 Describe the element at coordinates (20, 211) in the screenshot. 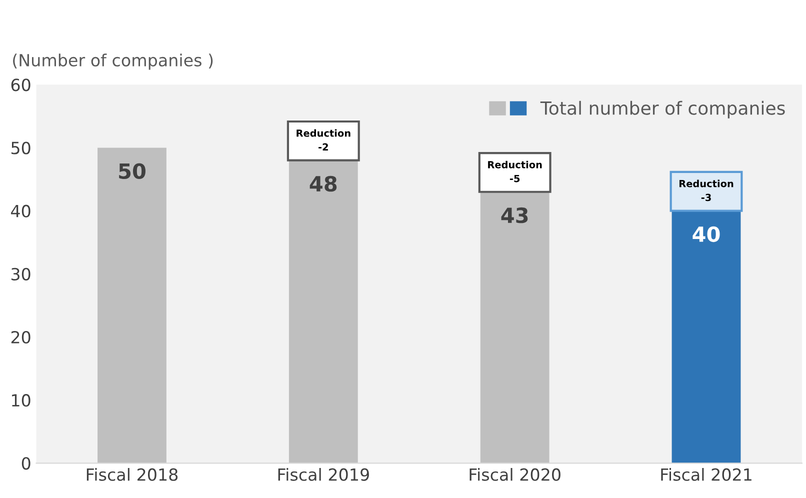

I see `y-tick-label: 40` at that location.